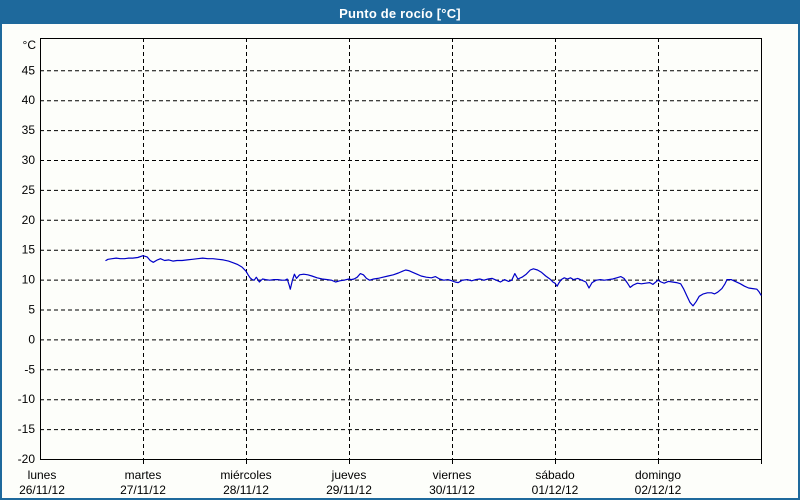 This screenshot has width=800, height=500. Describe the element at coordinates (452, 461) in the screenshot. I see `x-axis-ticks` at that location.